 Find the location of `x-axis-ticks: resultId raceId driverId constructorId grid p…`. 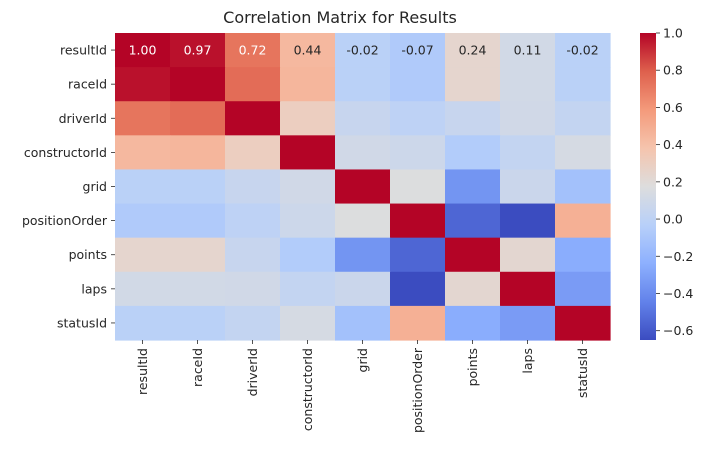

x-axis-ticks: resultId raceId driverId constructorId grid p… is located at coordinates (362, 386).